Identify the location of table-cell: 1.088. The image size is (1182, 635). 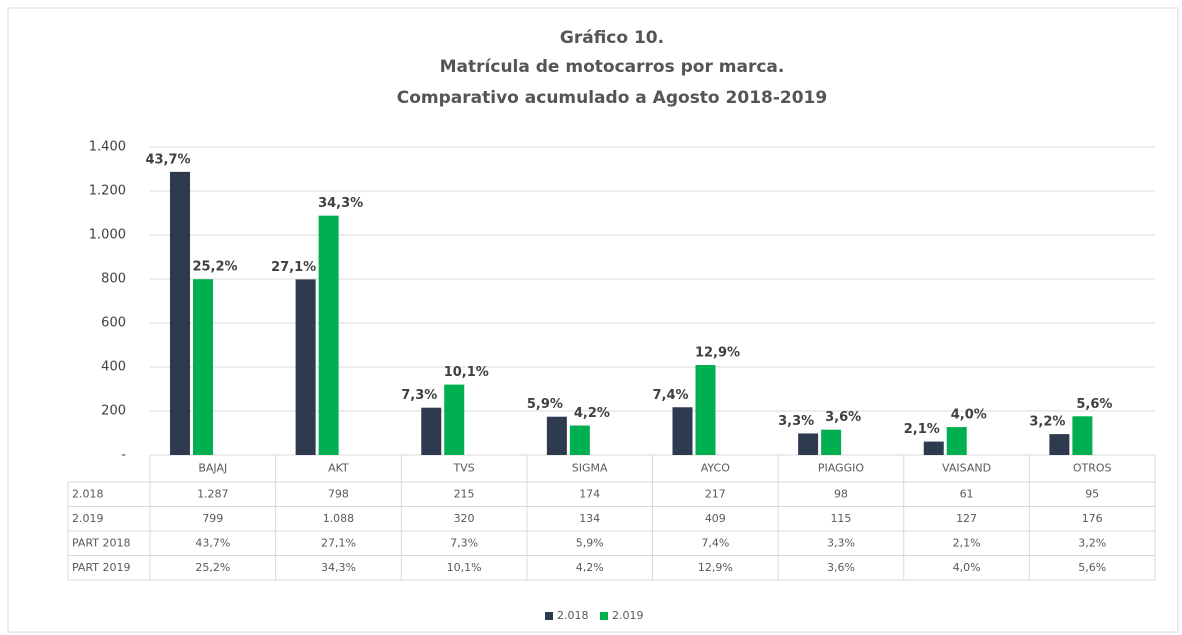
(339, 518).